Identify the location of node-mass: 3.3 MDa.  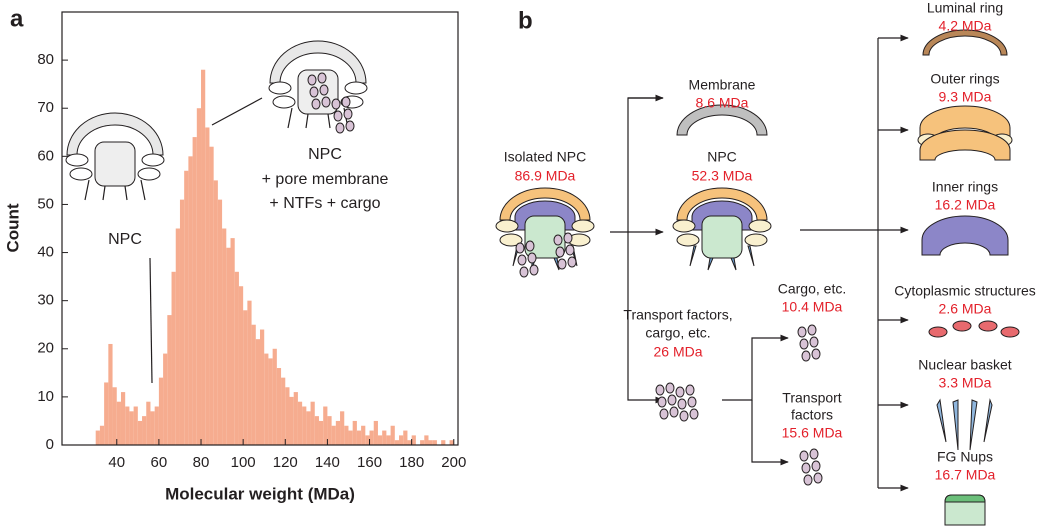
(965, 383).